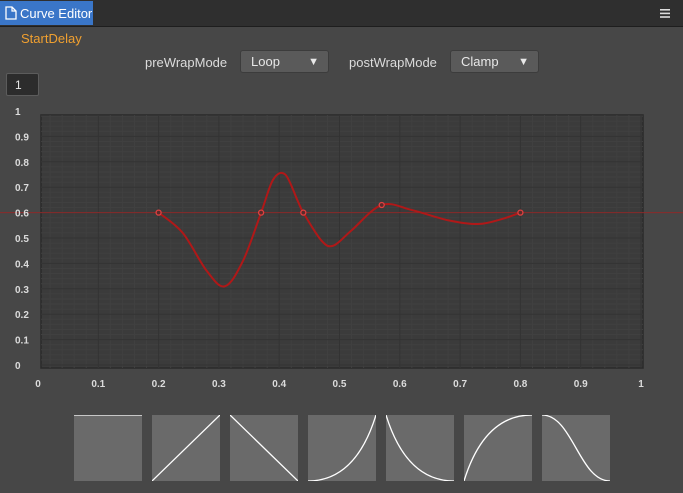 This screenshot has height=493, width=683. Describe the element at coordinates (38, 384) in the screenshot. I see `x-tick-label: 0` at that location.